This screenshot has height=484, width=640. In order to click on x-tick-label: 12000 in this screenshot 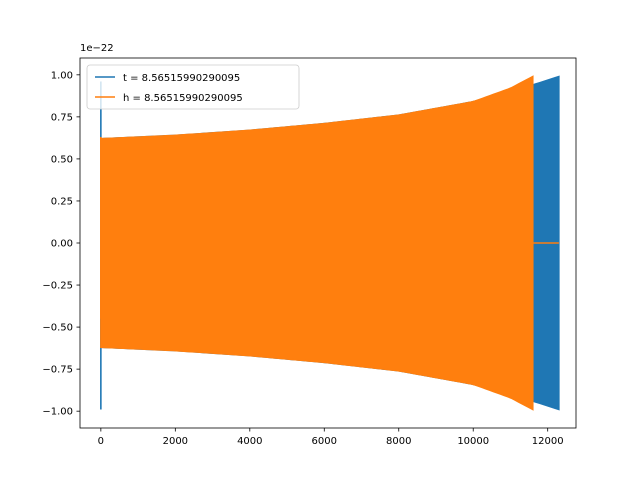, I will do `click(548, 441)`.